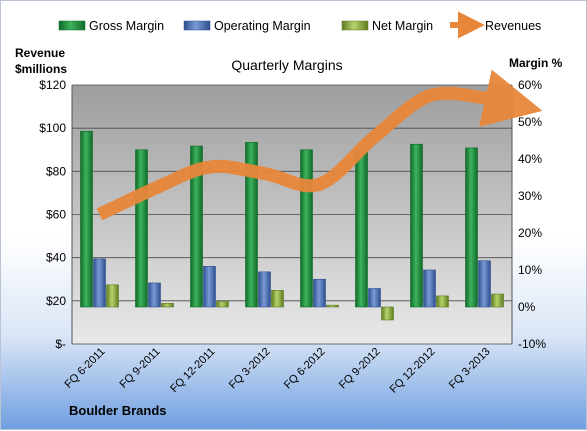  I want to click on left-tick-label: $60, so click(56, 215).